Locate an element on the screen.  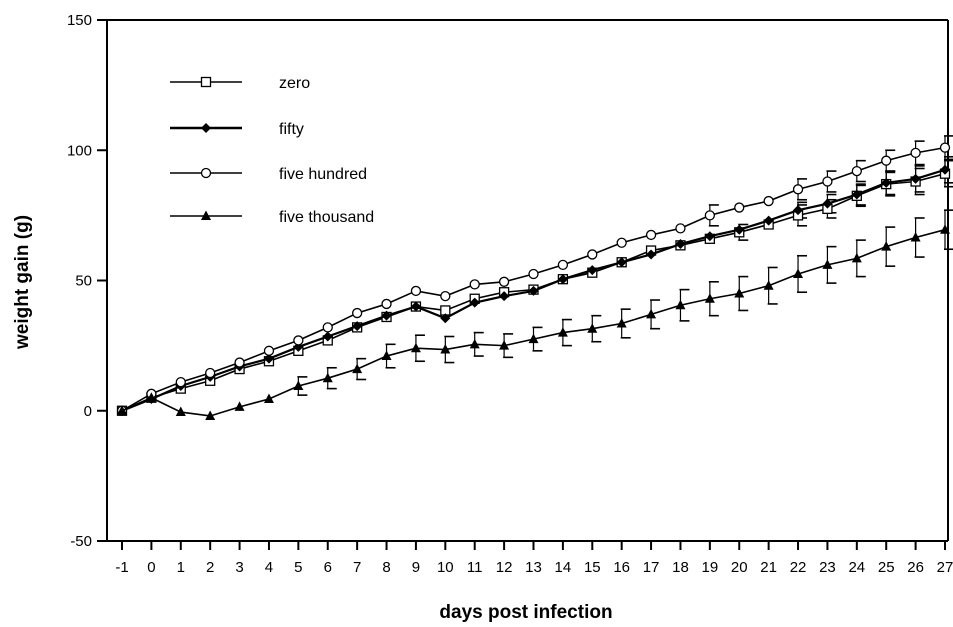
legend-item-zero: zero is located at coordinates (240, 83).